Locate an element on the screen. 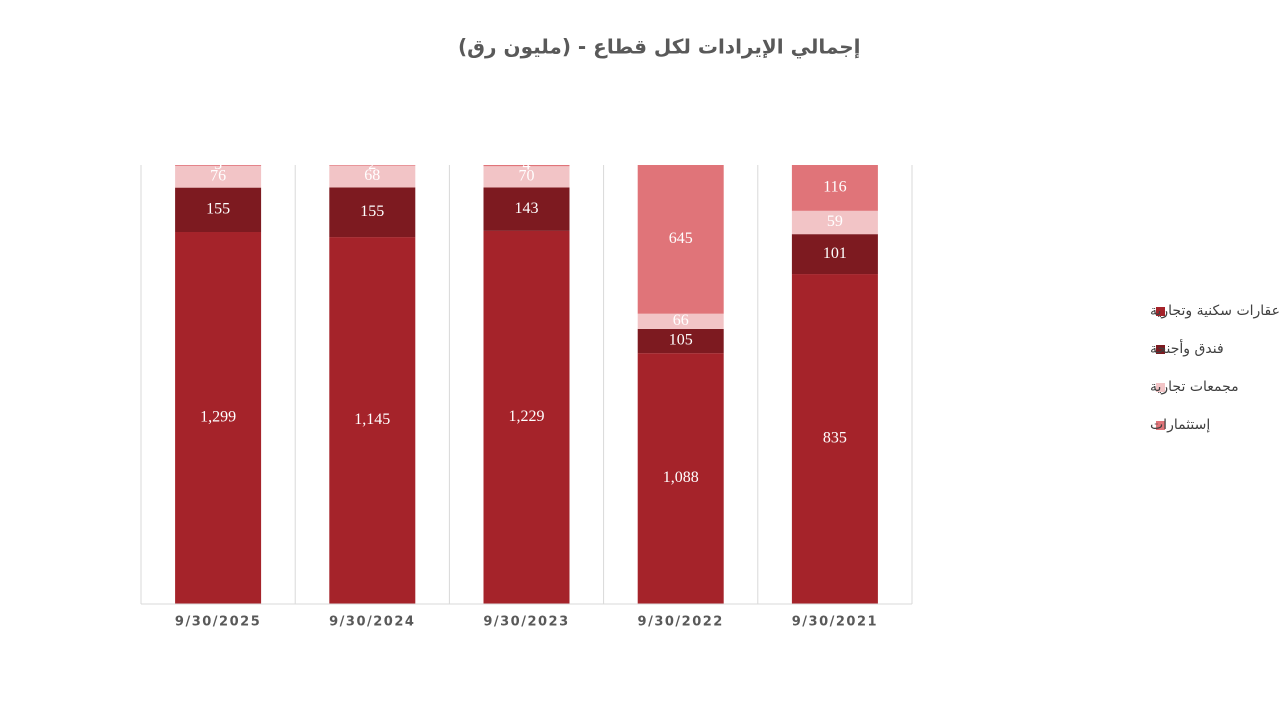 The image size is (1280, 720). data-label: 76 is located at coordinates (218, 175).